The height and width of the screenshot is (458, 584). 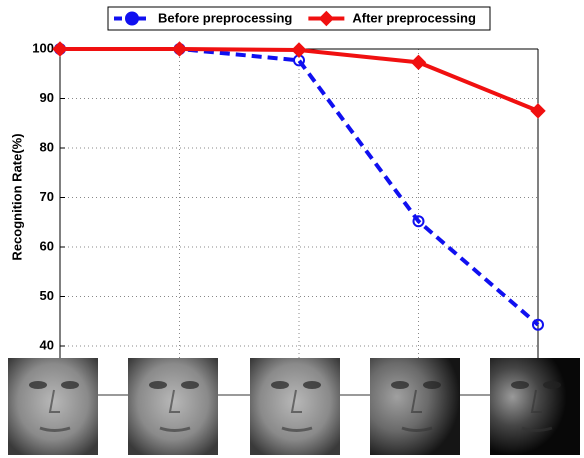 What do you see at coordinates (16, 196) in the screenshot?
I see `y-axis-label: Recognition Rate(%)` at bounding box center [16, 196].